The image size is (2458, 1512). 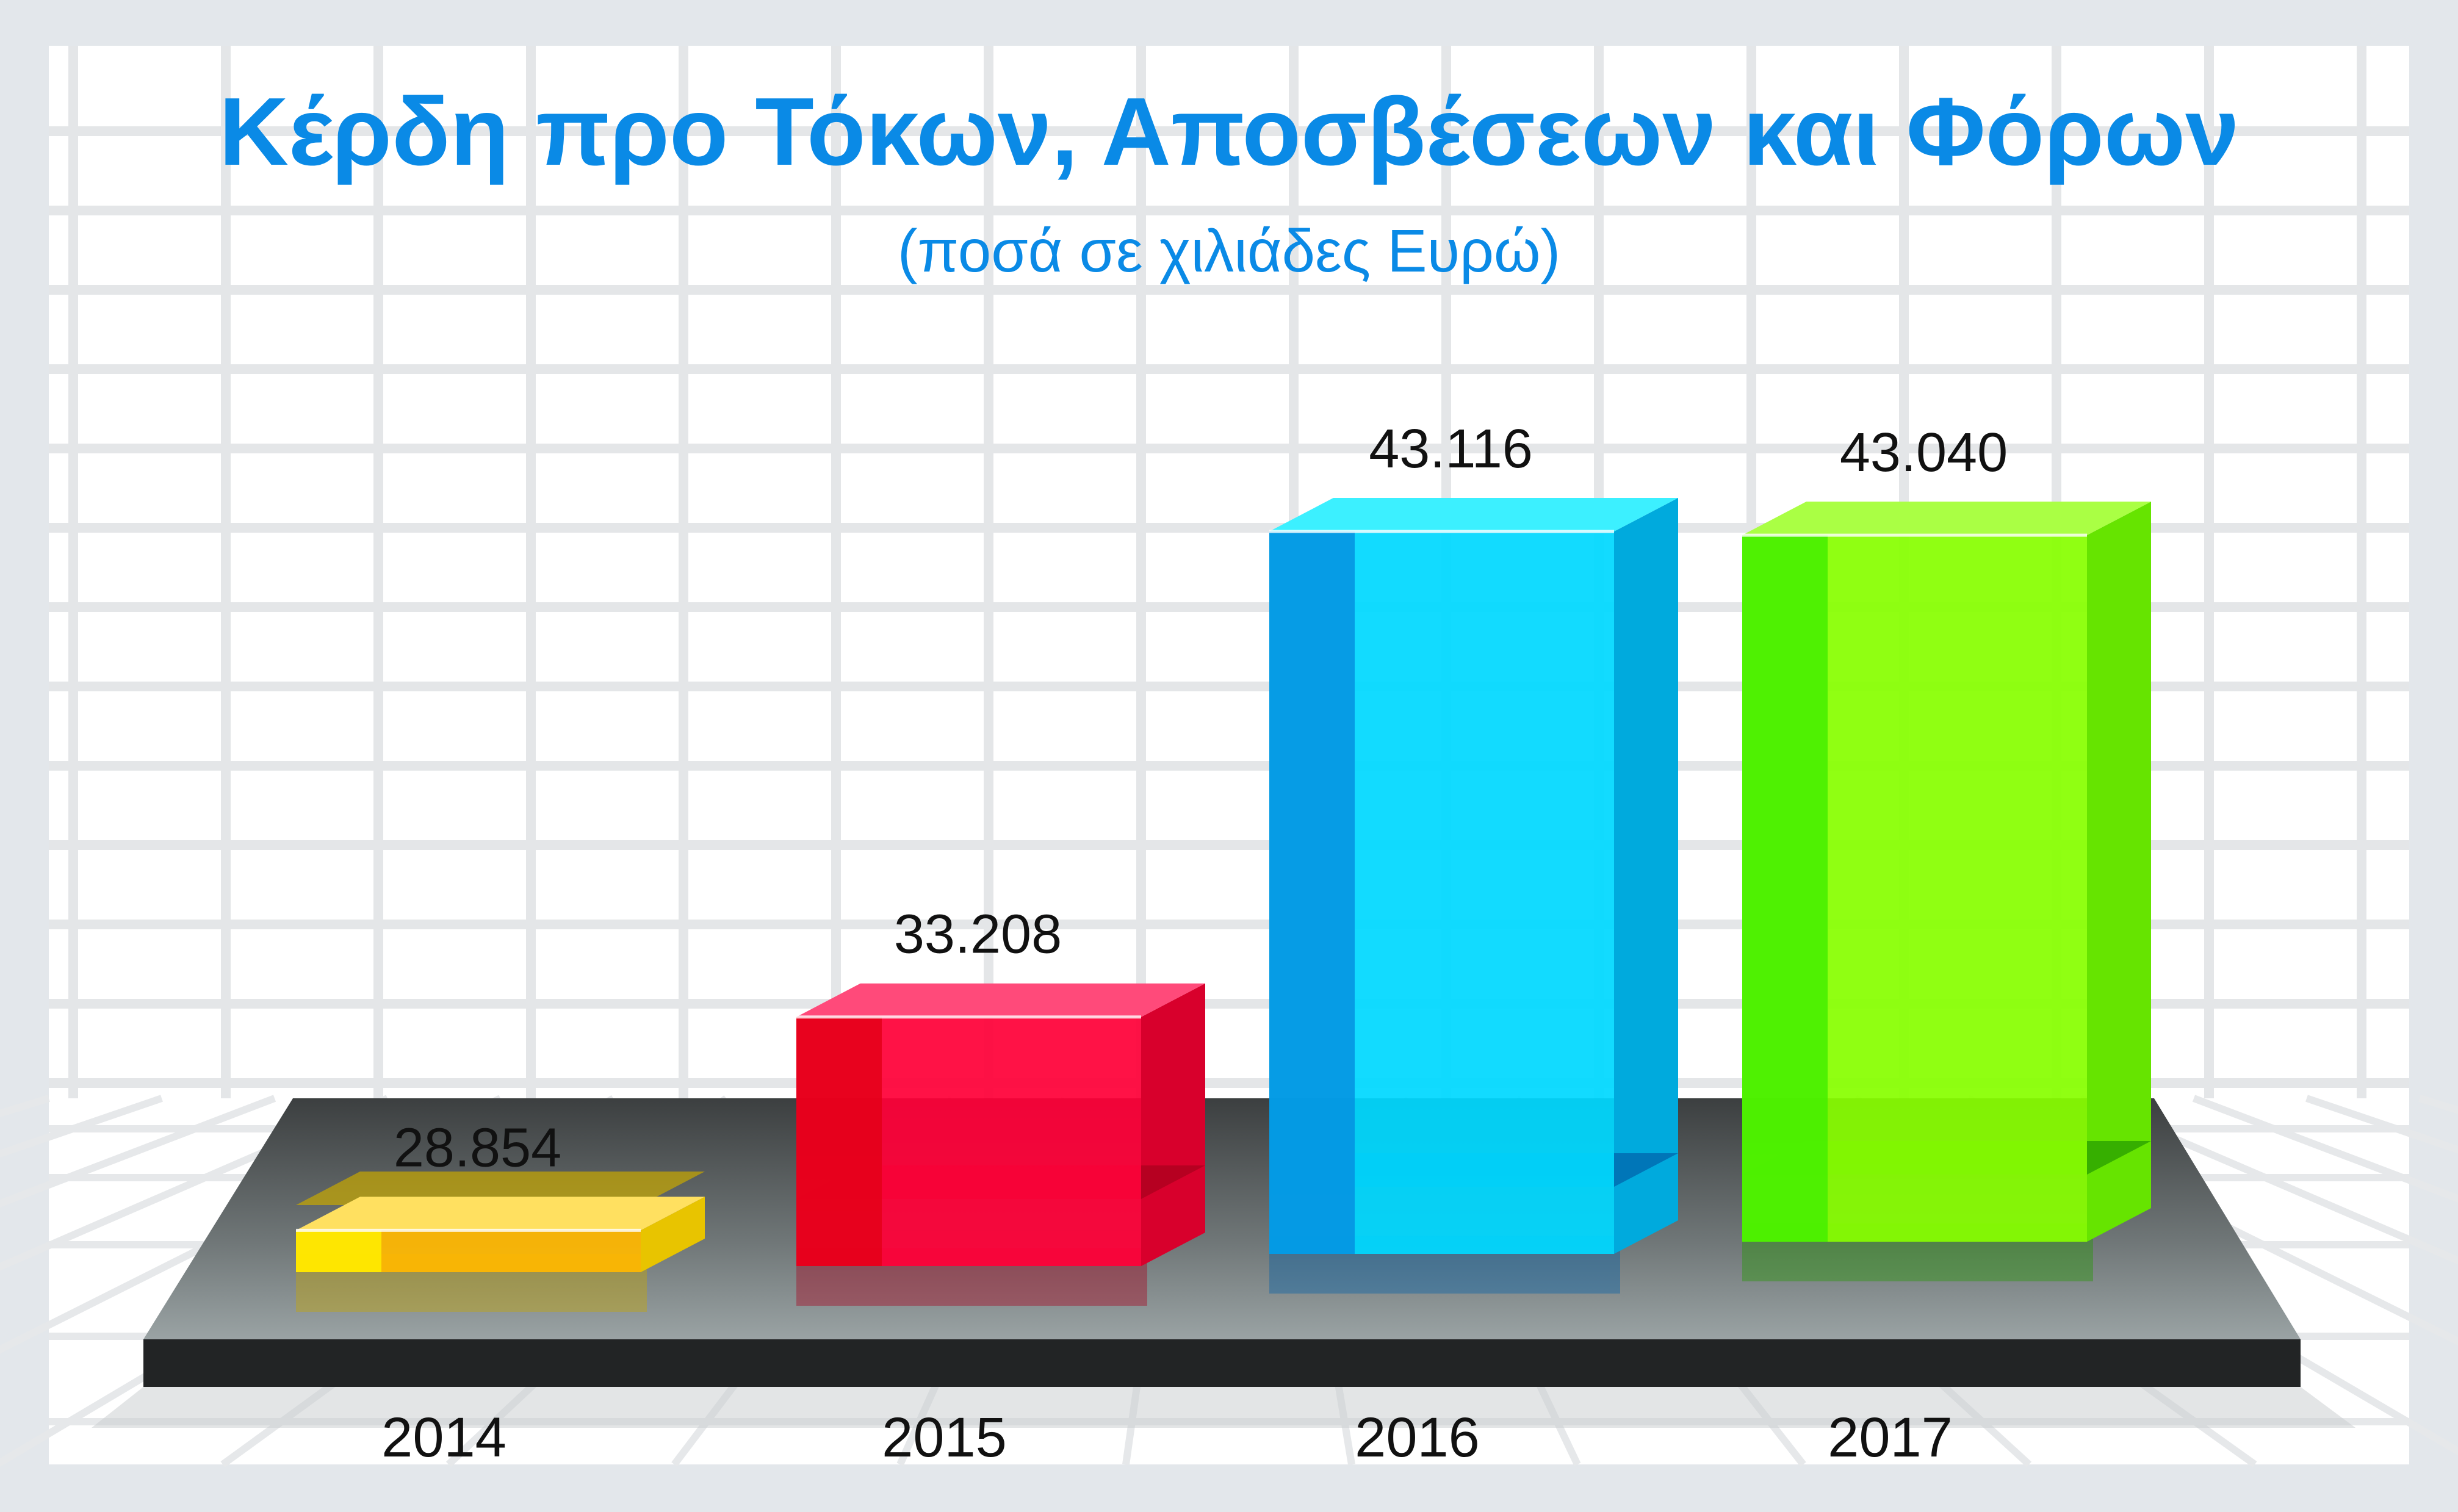 I want to click on category-label: 2016, so click(x=1417, y=1438).